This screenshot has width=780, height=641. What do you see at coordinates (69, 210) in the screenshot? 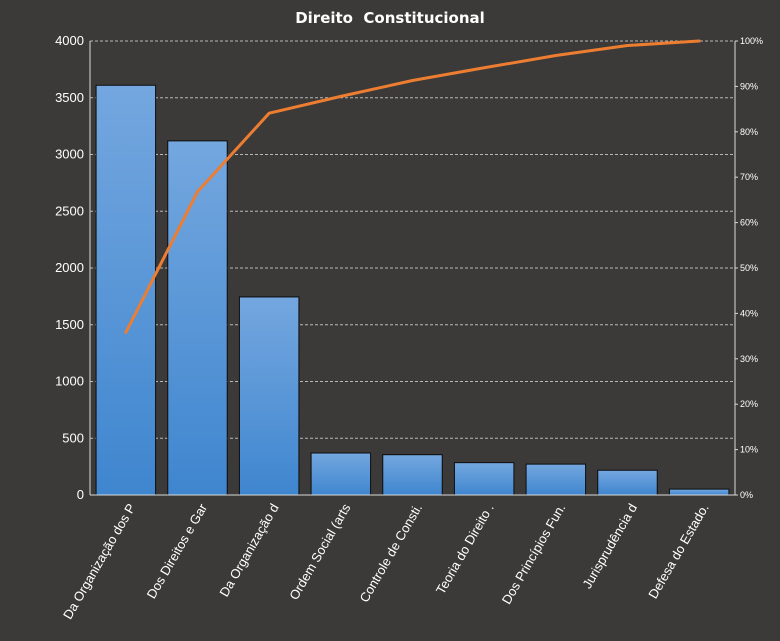
I see `y-tick-label: 2500` at bounding box center [69, 210].